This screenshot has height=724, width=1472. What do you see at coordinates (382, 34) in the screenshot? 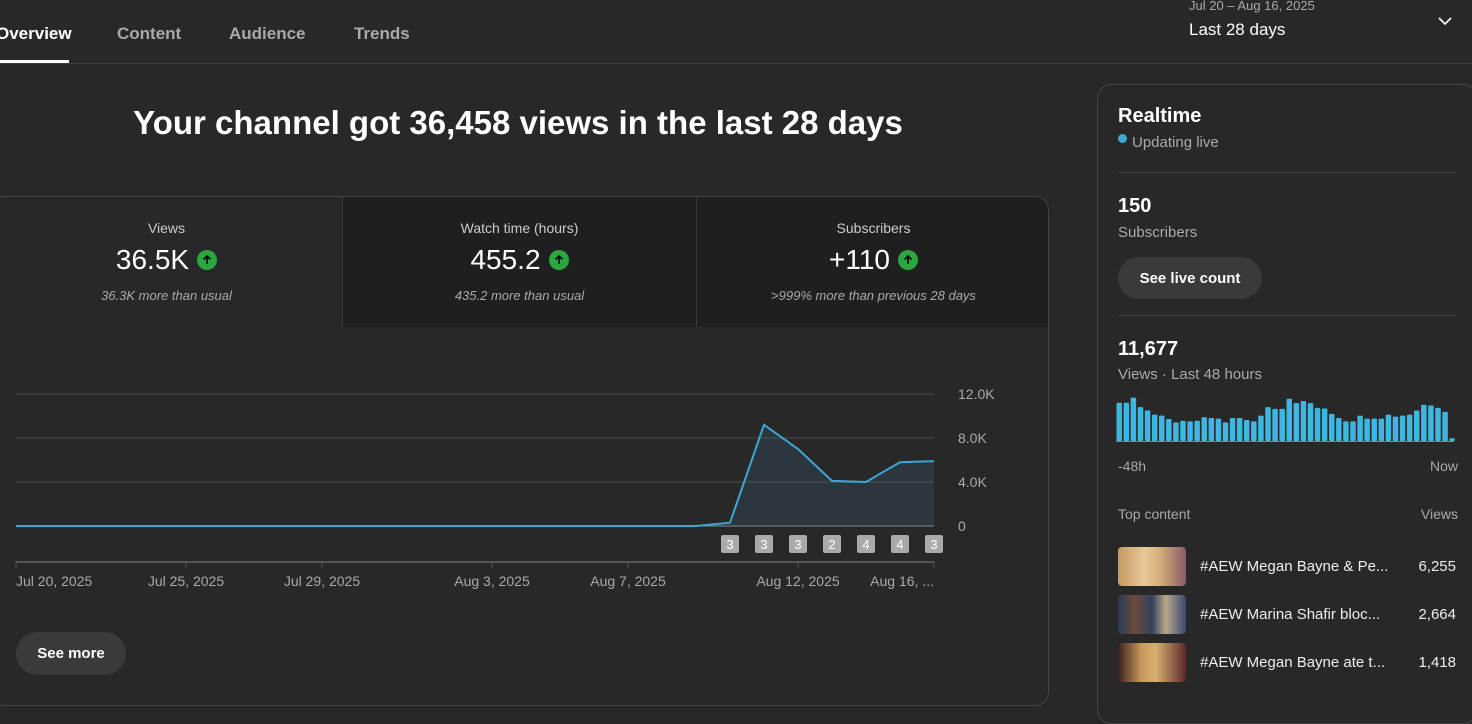
I see `tab-trends: Trends` at bounding box center [382, 34].